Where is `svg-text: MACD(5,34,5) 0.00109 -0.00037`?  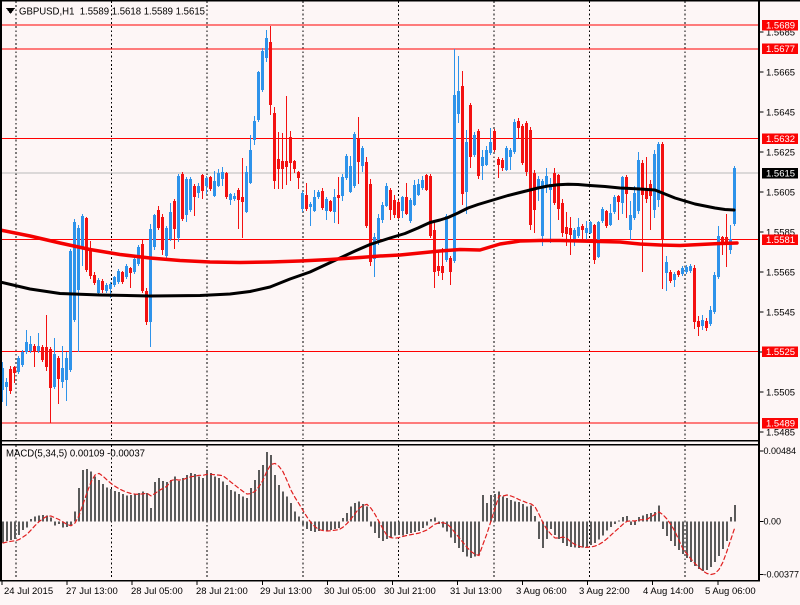
svg-text: MACD(5,34,5) 0.00109 -0.00037 is located at coordinates (75, 454).